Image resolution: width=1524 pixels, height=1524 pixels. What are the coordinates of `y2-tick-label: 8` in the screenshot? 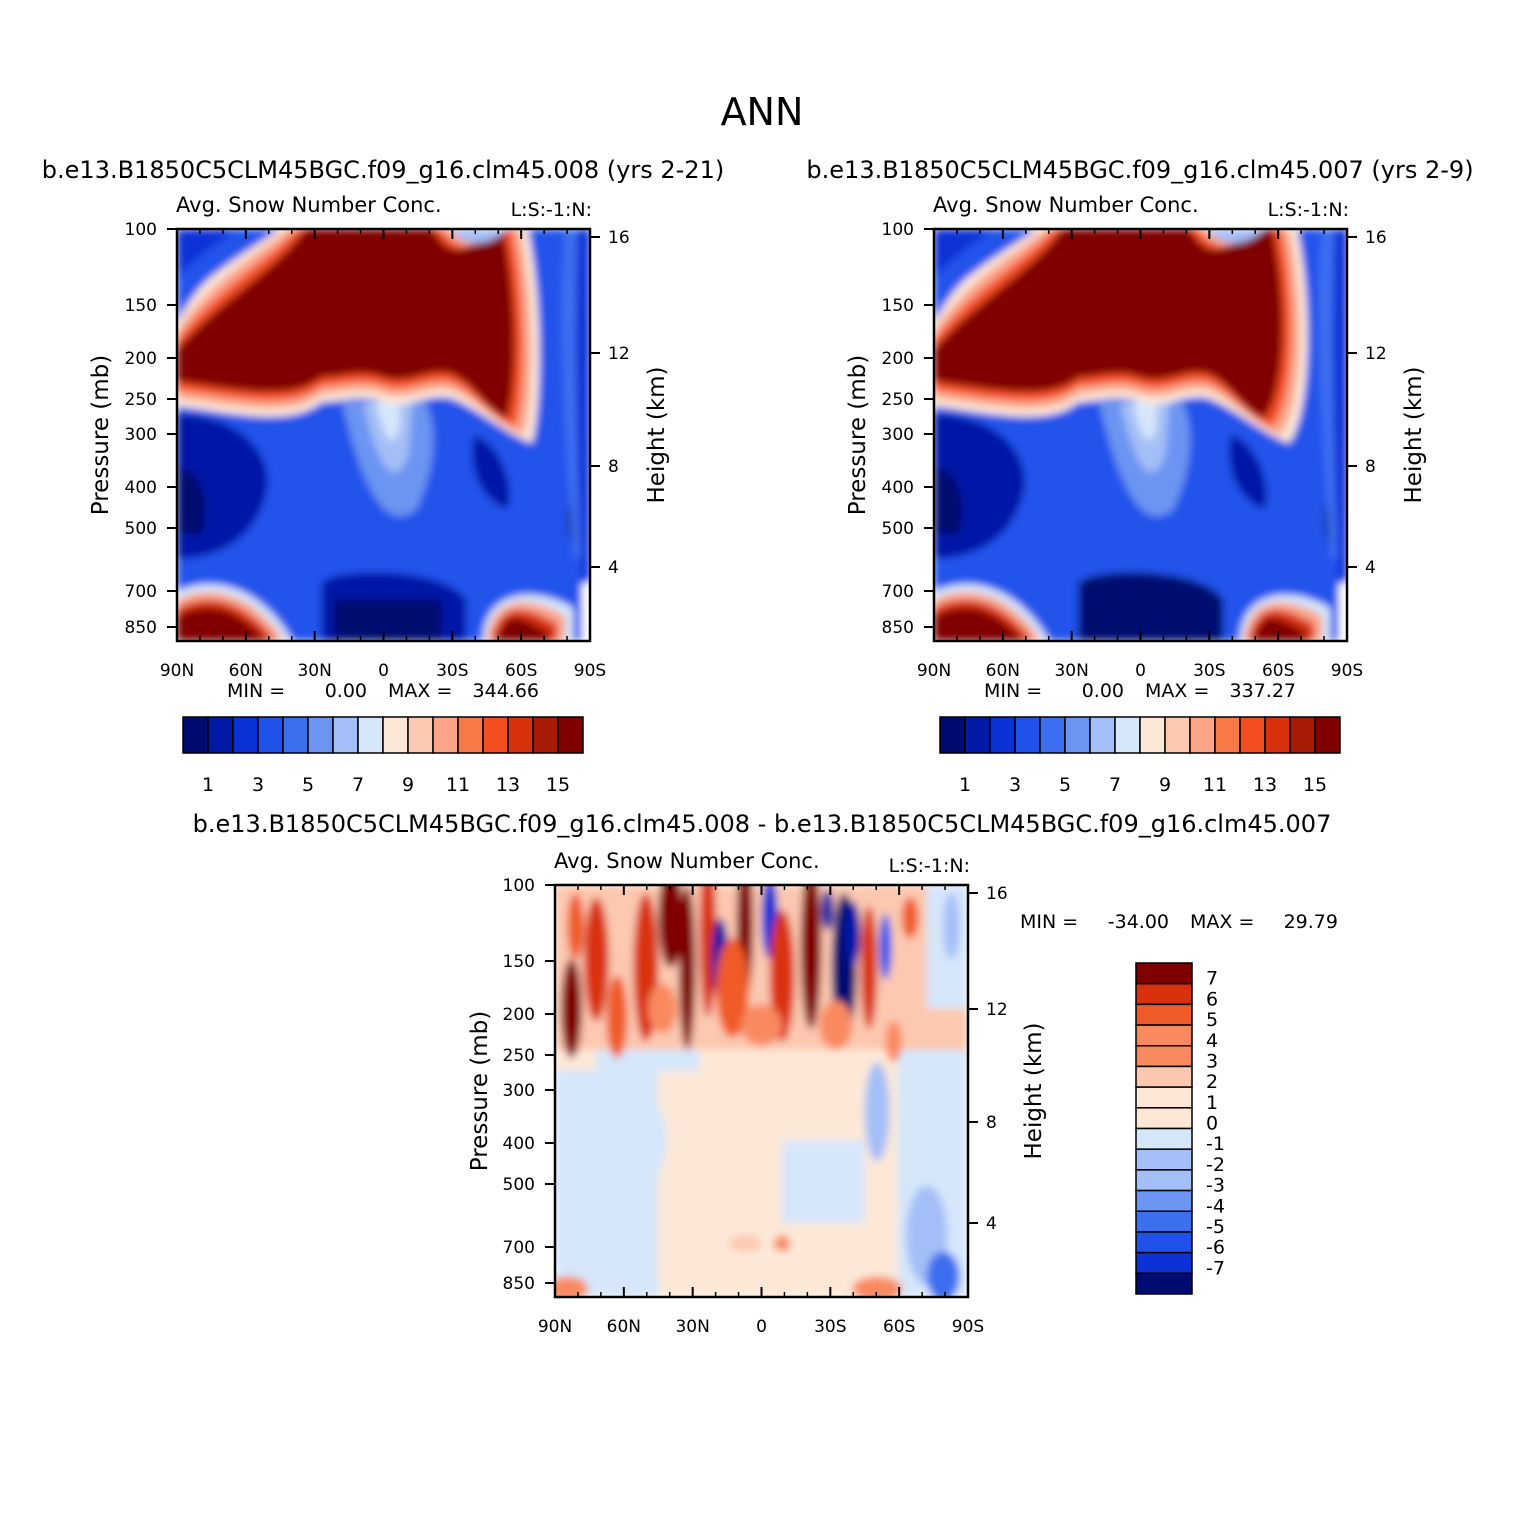 It's located at (613, 467).